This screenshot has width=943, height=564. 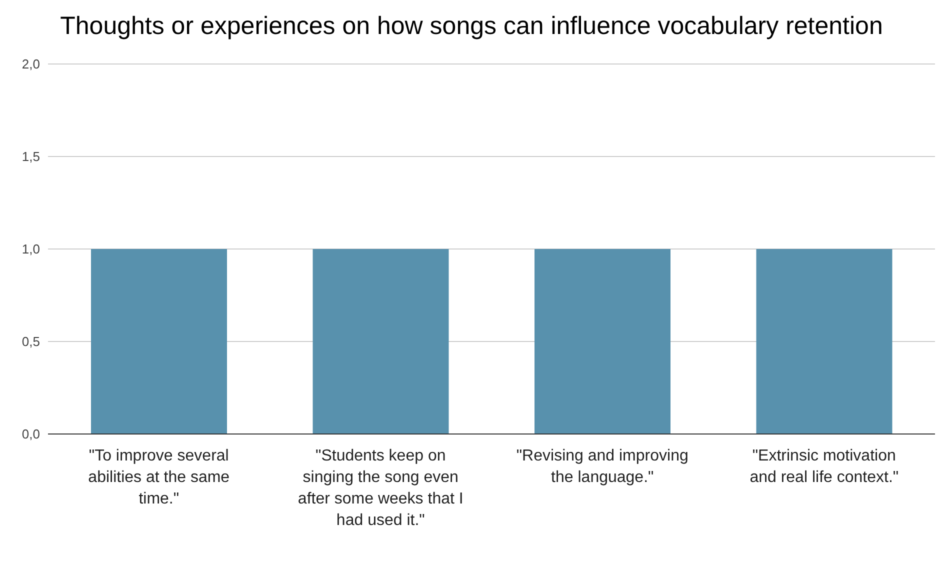 What do you see at coordinates (824, 466) in the screenshot?
I see `x-tick-label: "Extrinsic motivation and real life context."` at bounding box center [824, 466].